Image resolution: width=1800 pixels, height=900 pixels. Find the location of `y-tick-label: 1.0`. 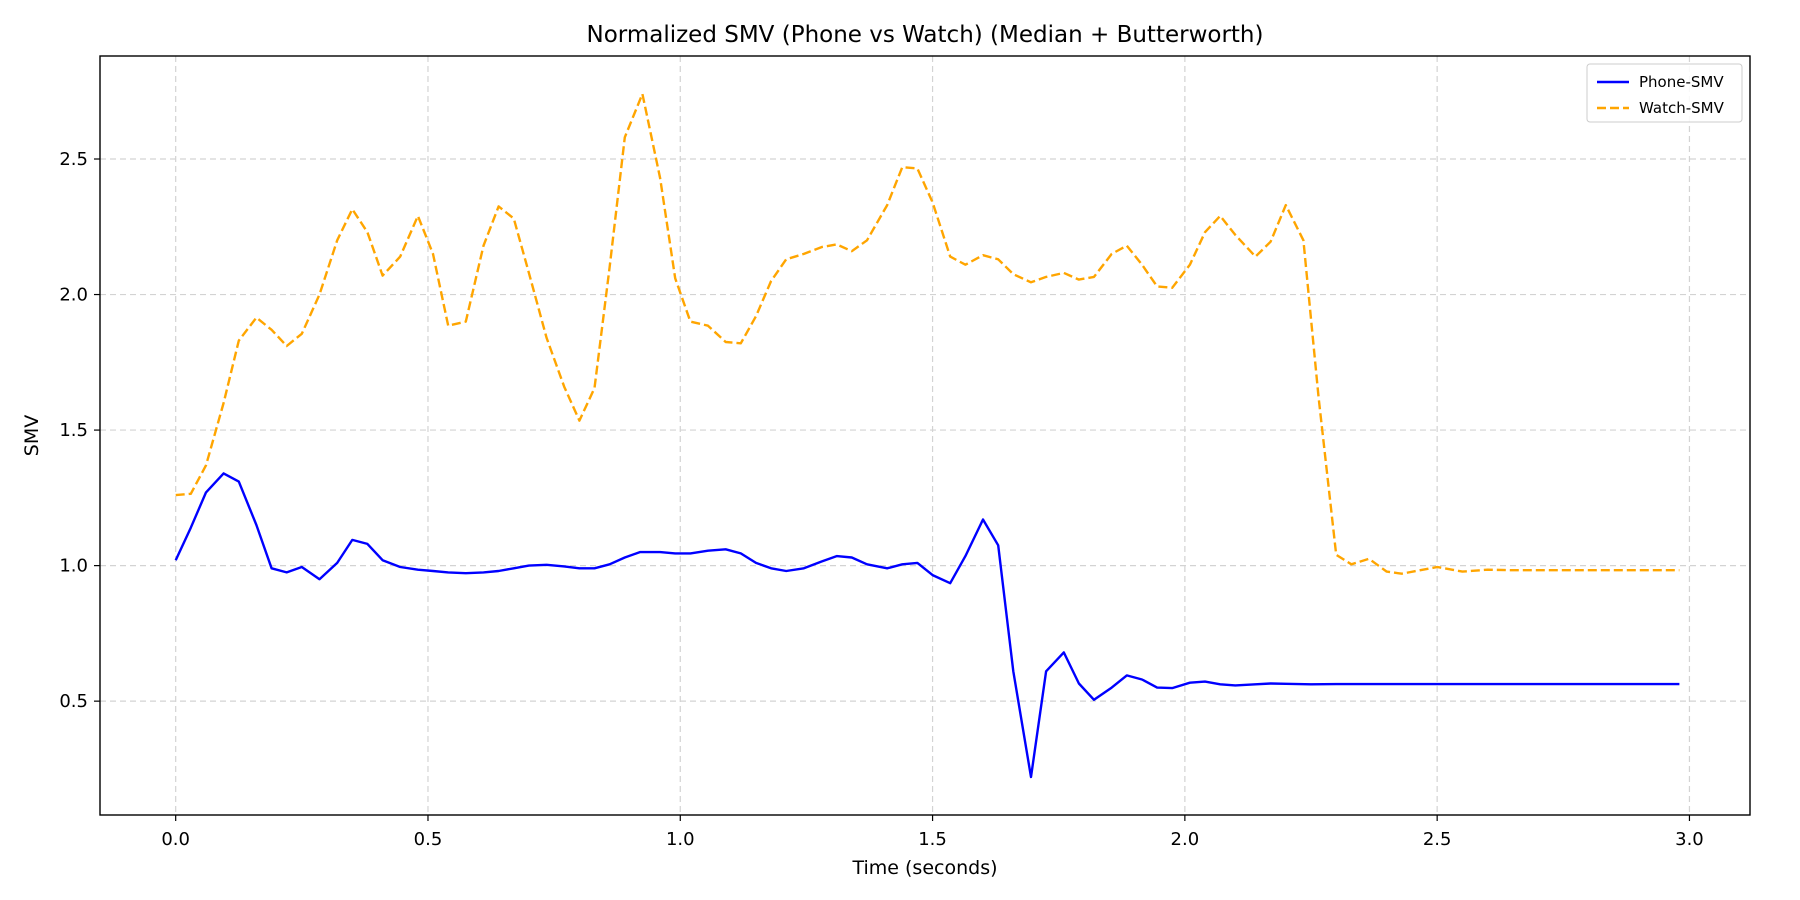

y-tick-label: 1.0 is located at coordinates (73, 566).